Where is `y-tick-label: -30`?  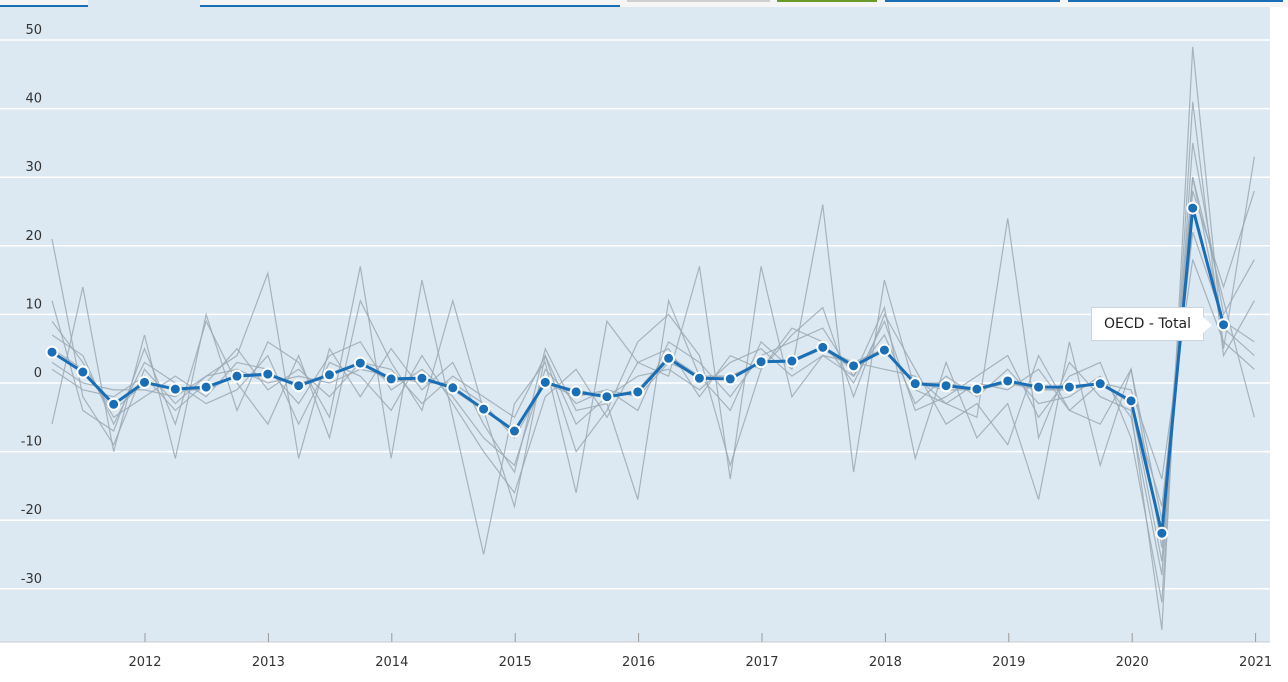 y-tick-label: -30 is located at coordinates (31, 579).